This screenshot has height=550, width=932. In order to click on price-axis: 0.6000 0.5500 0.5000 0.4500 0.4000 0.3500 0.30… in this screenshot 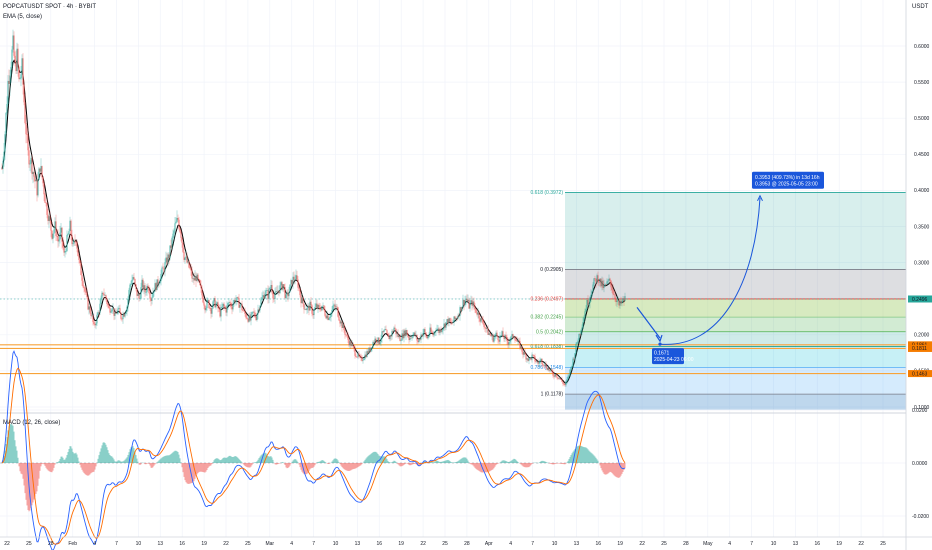, I will do `click(922, 227)`.